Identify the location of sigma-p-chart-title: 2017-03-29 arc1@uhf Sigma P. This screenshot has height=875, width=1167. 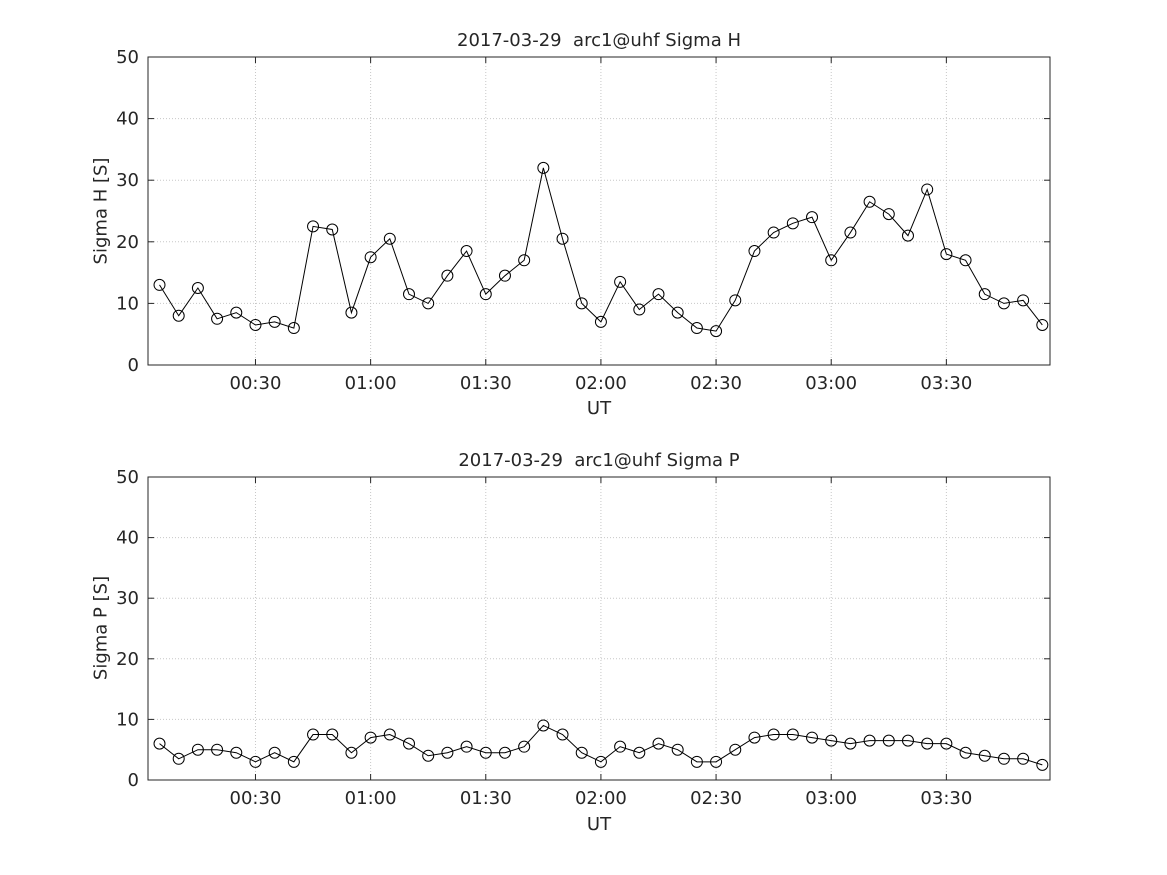
(599, 460).